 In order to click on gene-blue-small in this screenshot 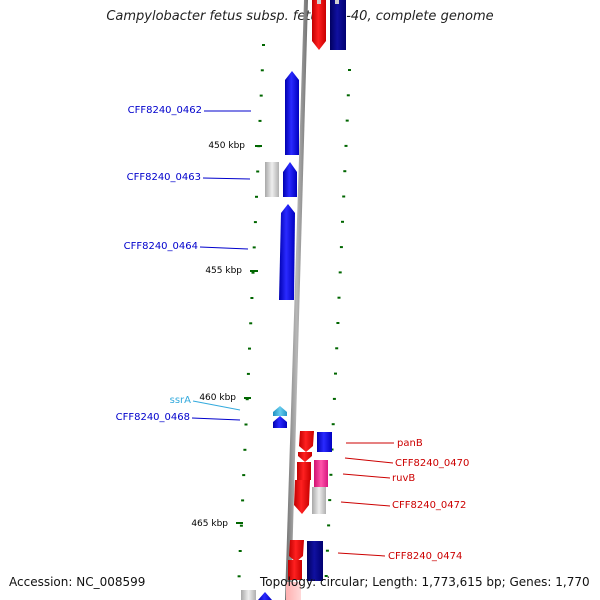, I will do `click(324, 442)`.